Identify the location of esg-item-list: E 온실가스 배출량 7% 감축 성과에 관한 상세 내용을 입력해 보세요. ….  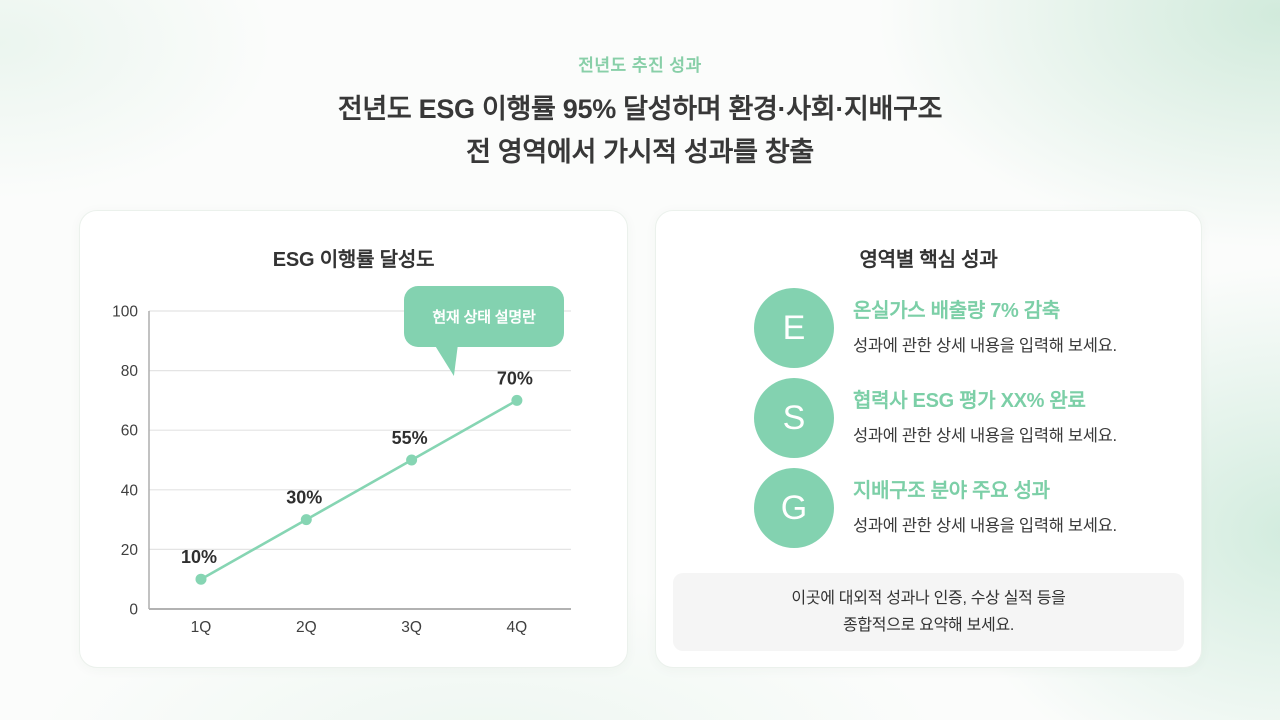
(967, 423).